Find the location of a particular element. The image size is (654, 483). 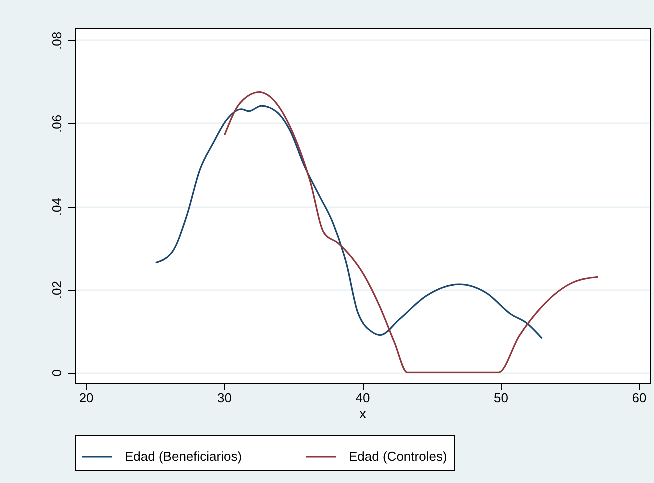

x-tick-label: 60 is located at coordinates (639, 398).